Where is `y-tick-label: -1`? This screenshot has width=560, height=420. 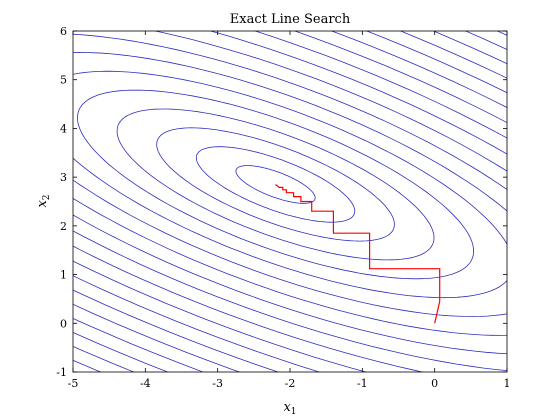 y-tick-label: -1 is located at coordinates (61, 372).